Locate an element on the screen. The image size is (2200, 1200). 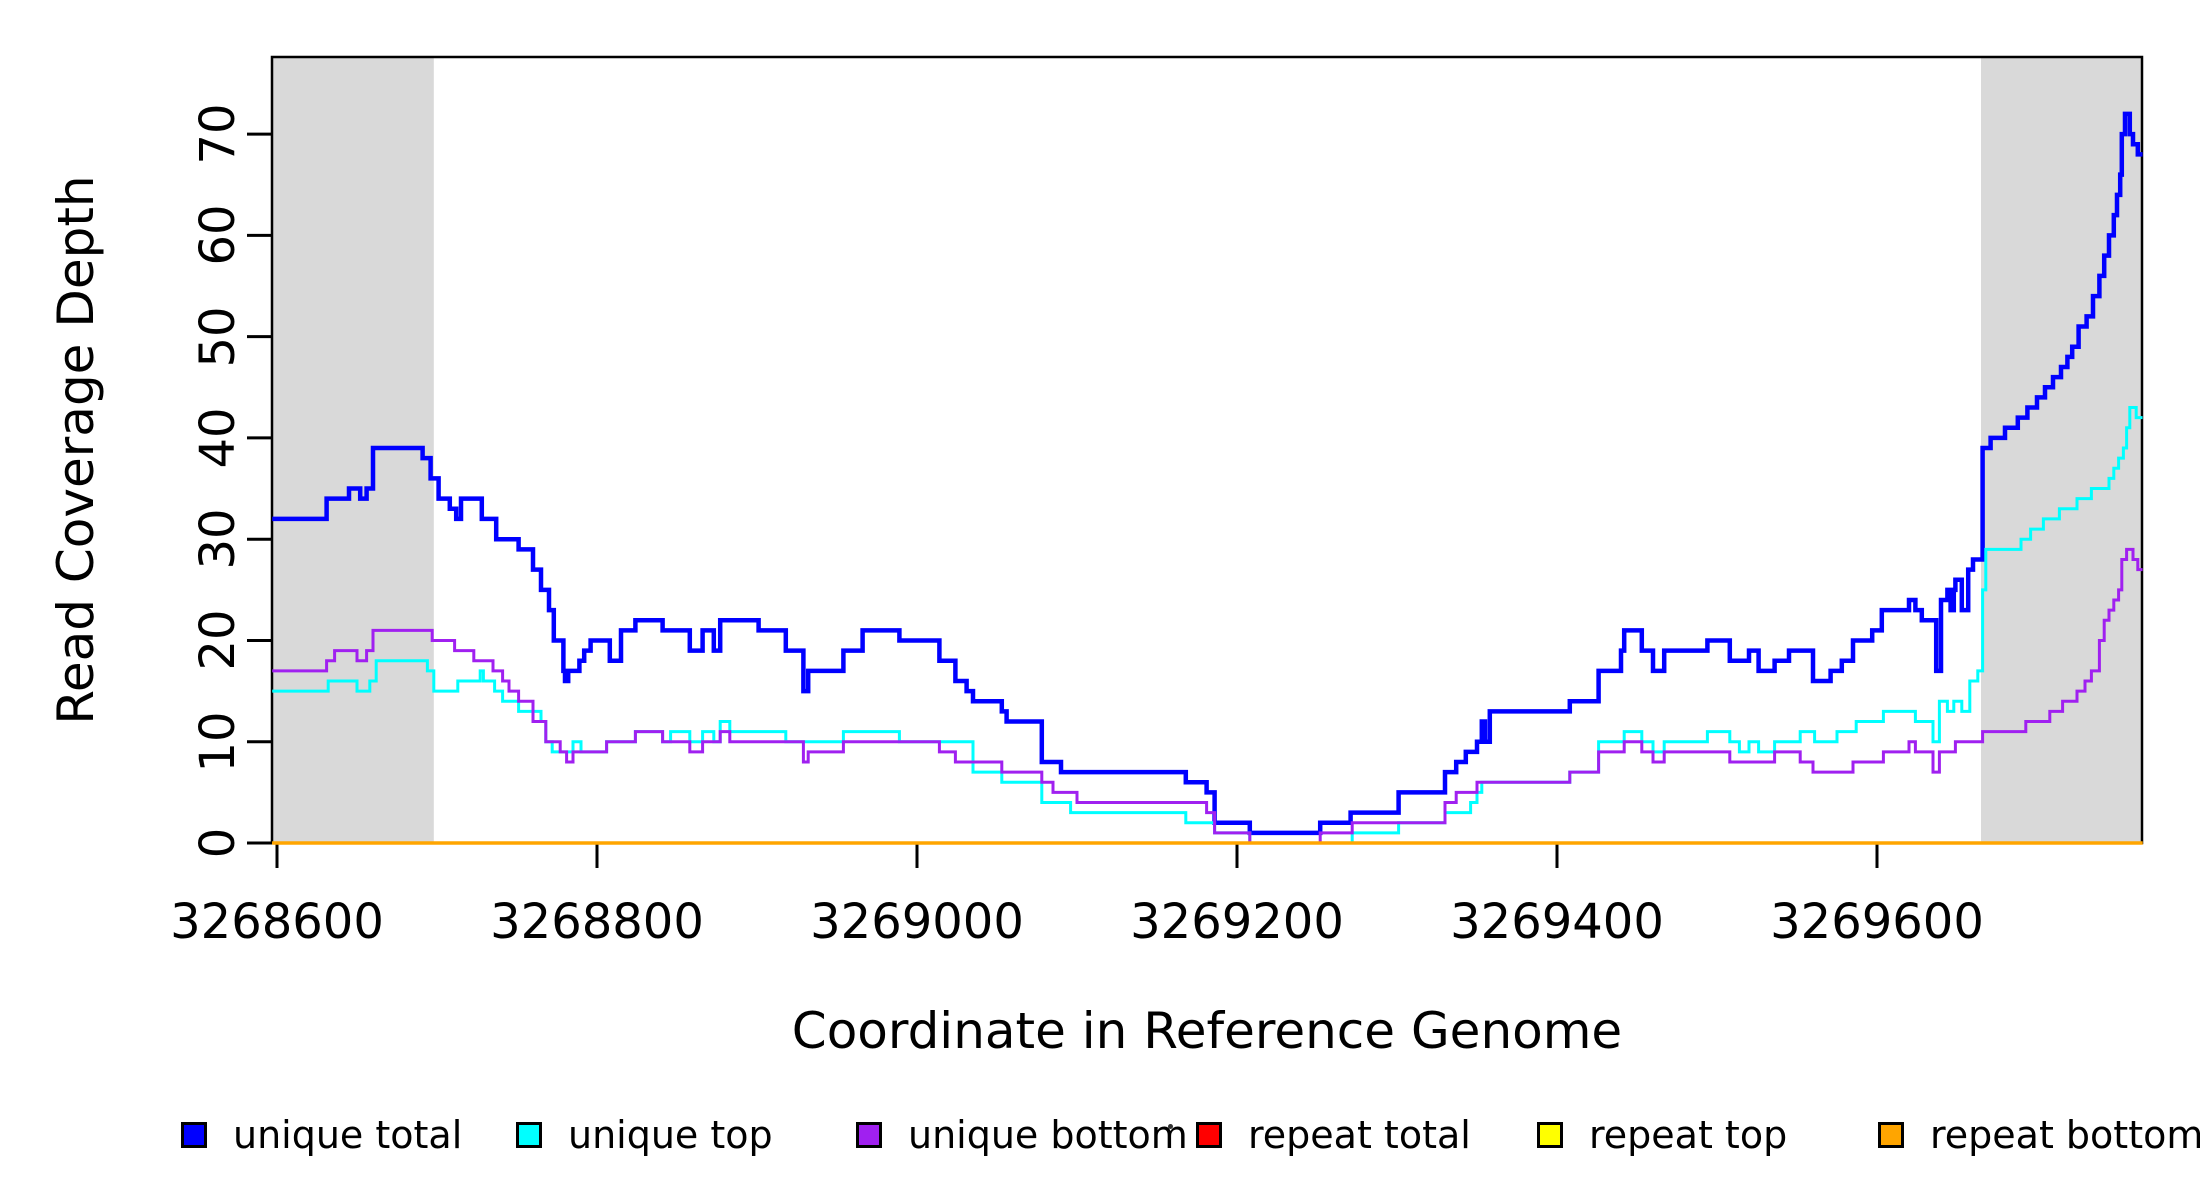
y-tick-label: 70 is located at coordinates (218, 134).